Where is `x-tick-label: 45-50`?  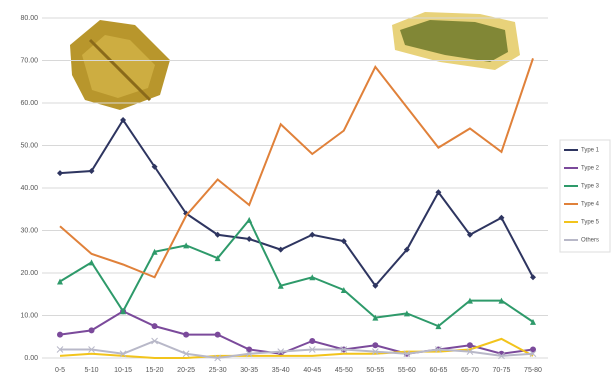
x-tick-label: 45-50 is located at coordinates (344, 370).